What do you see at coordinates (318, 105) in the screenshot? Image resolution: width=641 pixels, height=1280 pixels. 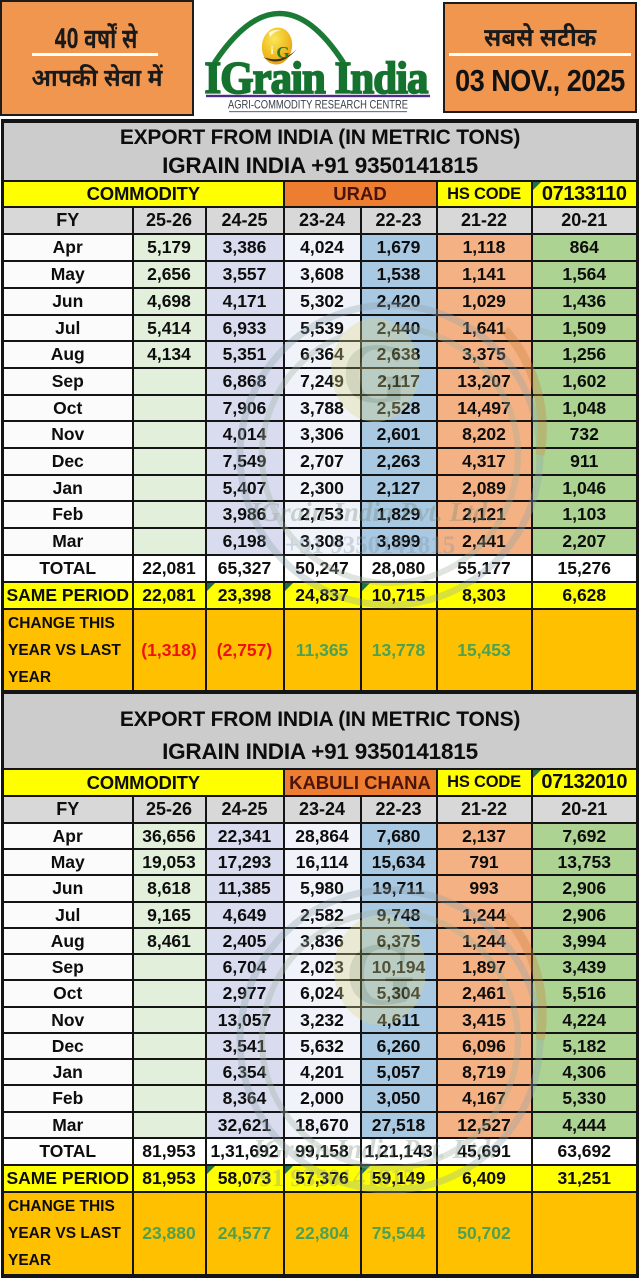 I see `svg-text: AGRI-COMMODITY RESEARCH CENTRE` at bounding box center [318, 105].